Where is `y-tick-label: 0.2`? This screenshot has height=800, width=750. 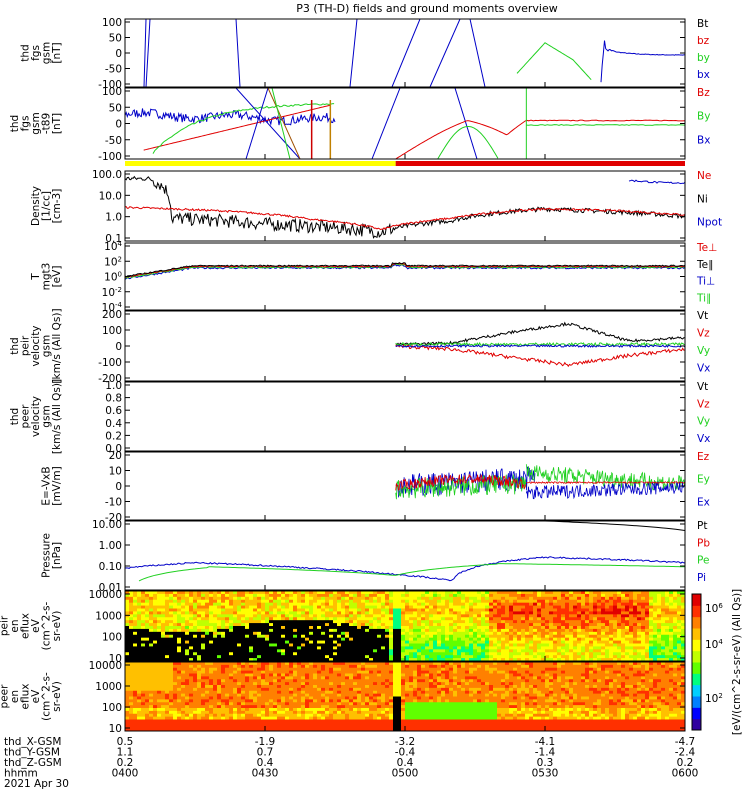
y-tick-label: 0.2 is located at coordinates (113, 436).